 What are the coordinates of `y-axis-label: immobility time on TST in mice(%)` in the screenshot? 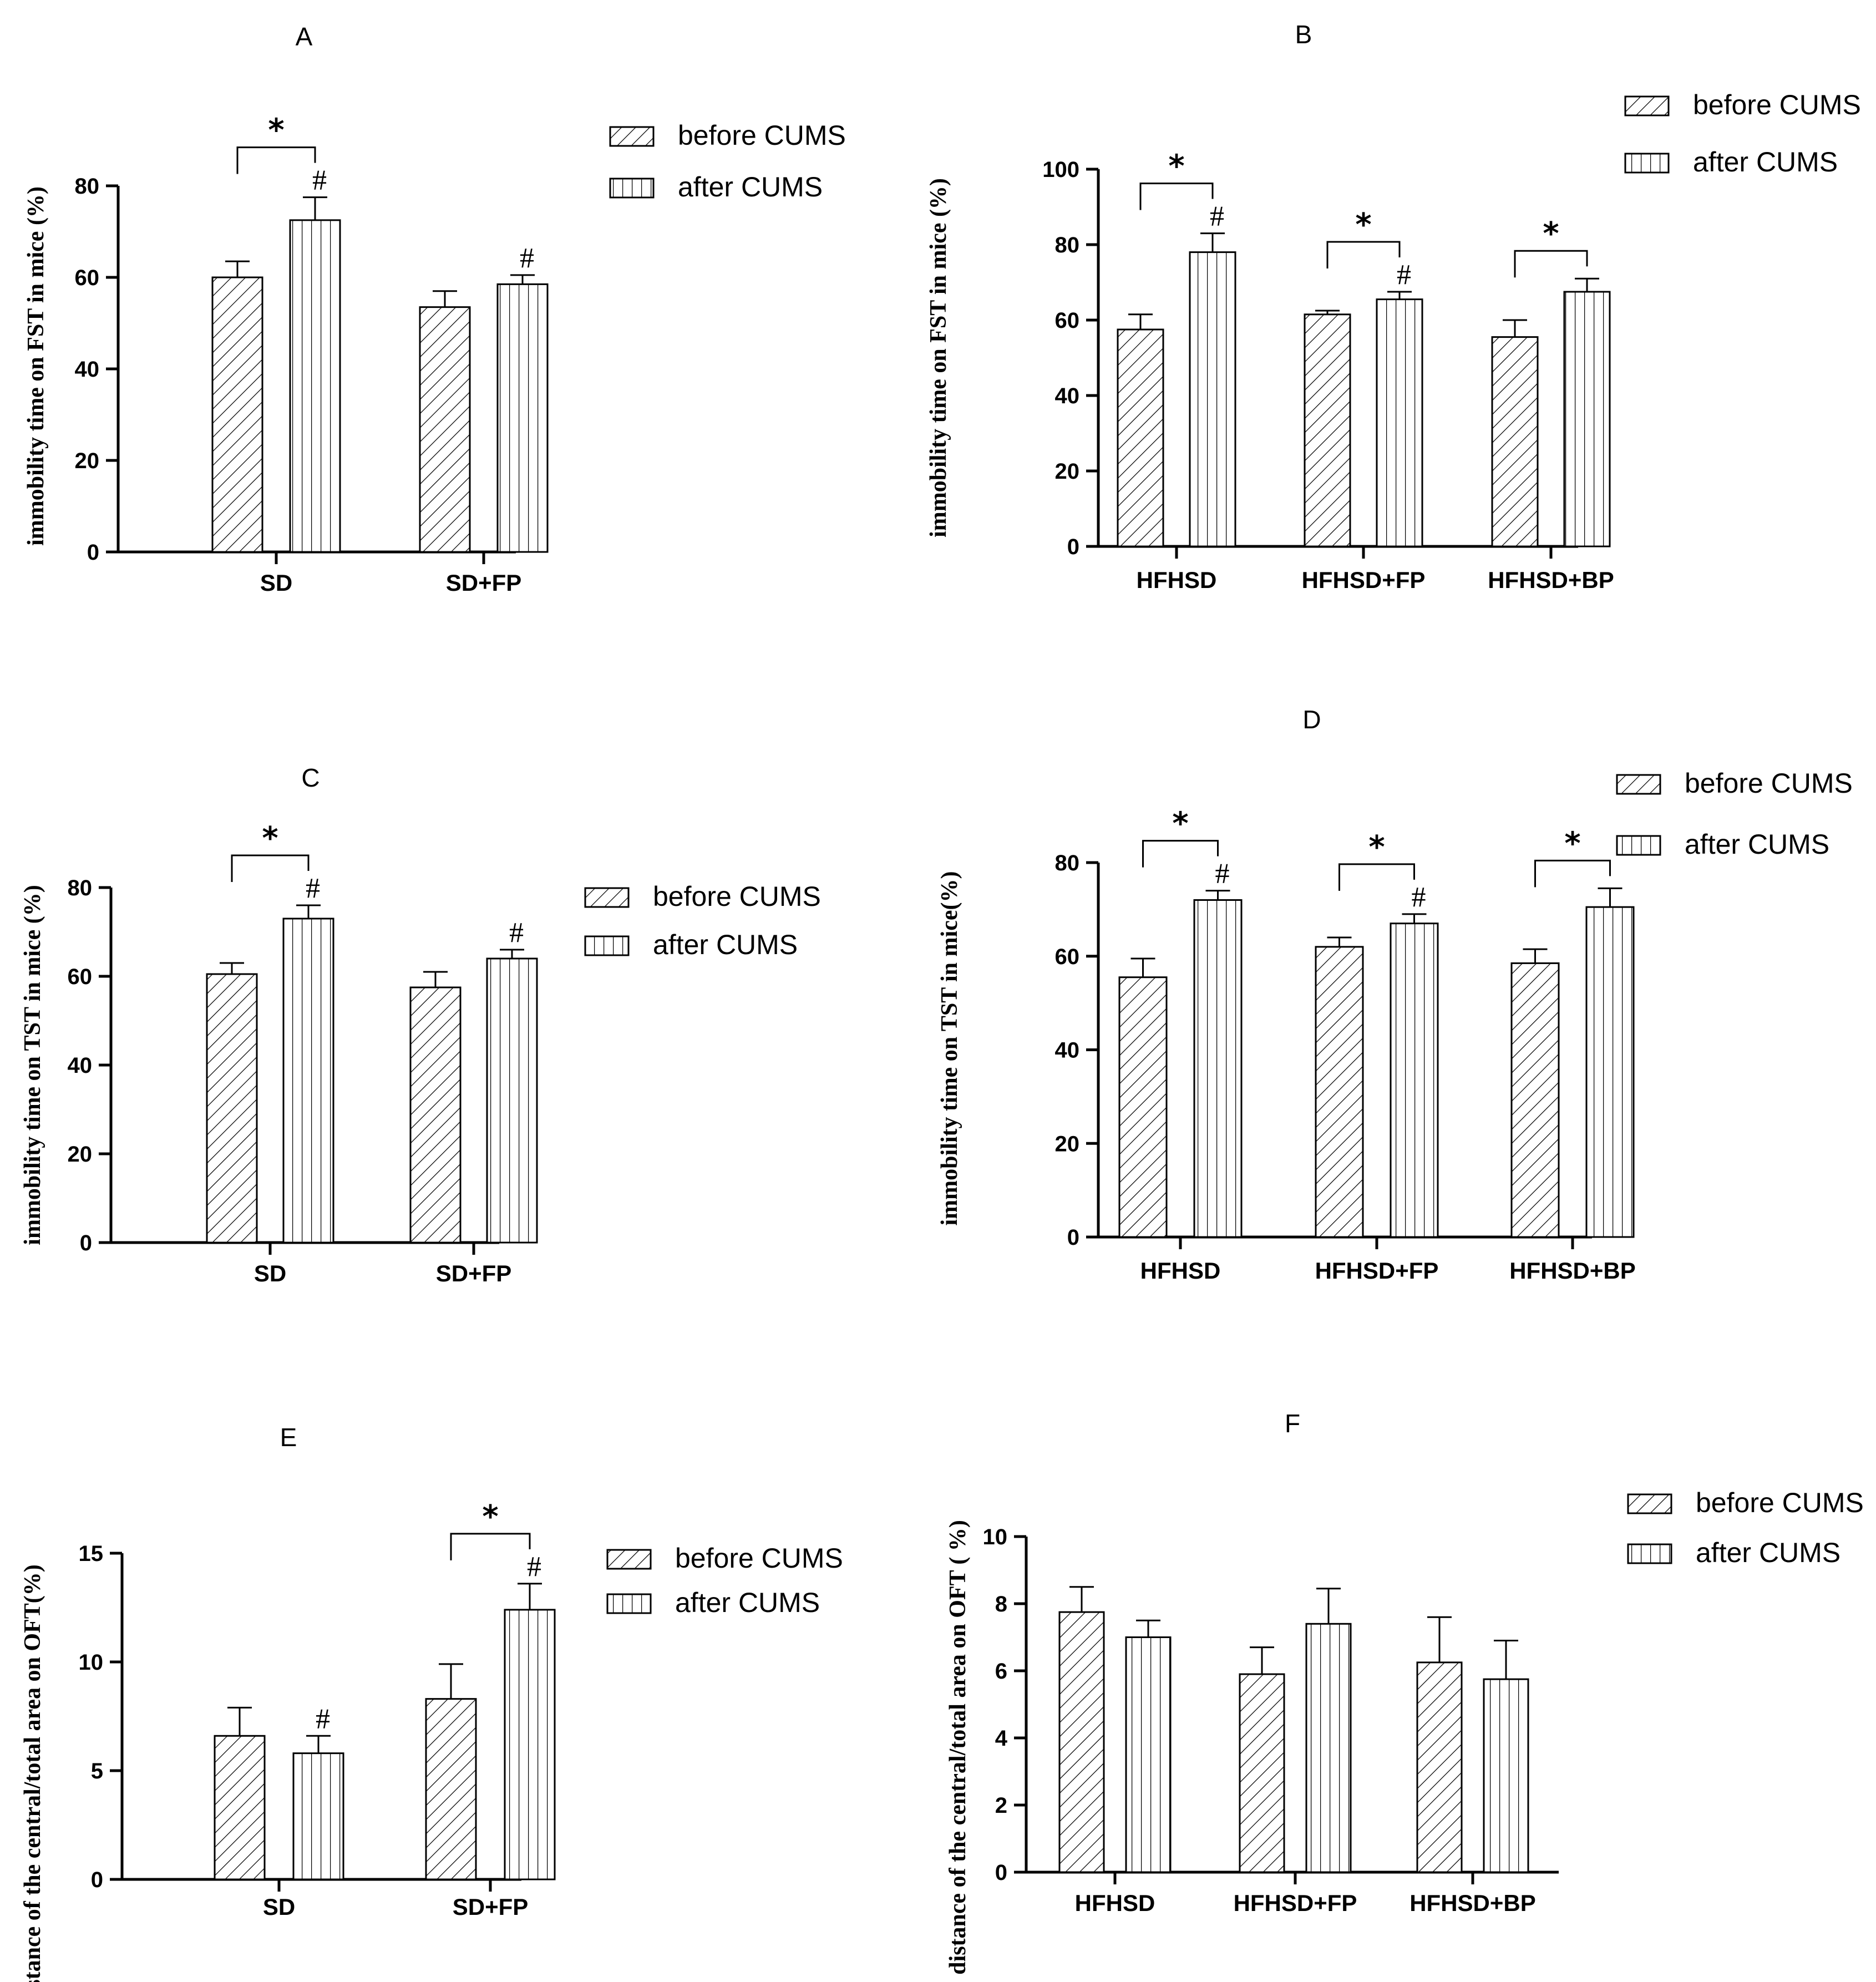 It's located at (949, 1048).